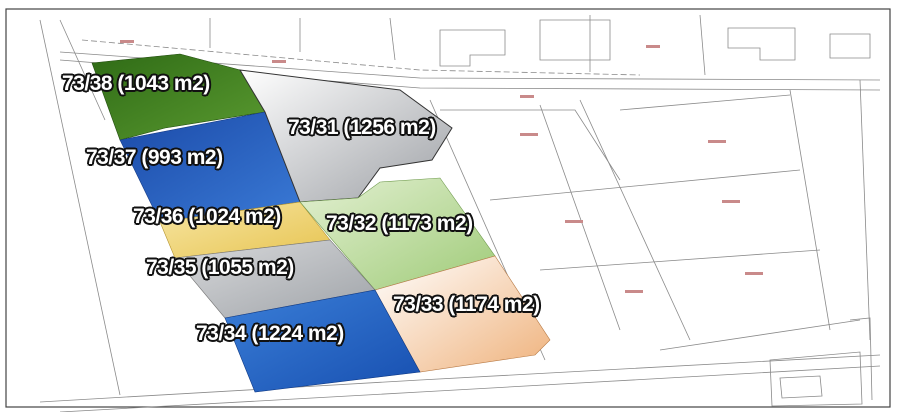 The height and width of the screenshot is (412, 898). What do you see at coordinates (136, 83) in the screenshot?
I see `plot-label-73-38: 73/38 (1043 m2)` at bounding box center [136, 83].